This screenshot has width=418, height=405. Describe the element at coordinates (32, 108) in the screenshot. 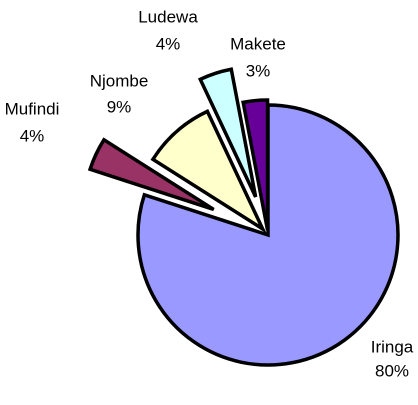

I see `slice-label: Mufindi` at that location.